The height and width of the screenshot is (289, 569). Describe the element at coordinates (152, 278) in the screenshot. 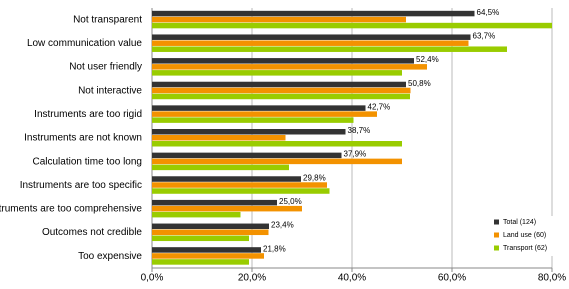

I see `x-tick-label: 0,0%` at that location.